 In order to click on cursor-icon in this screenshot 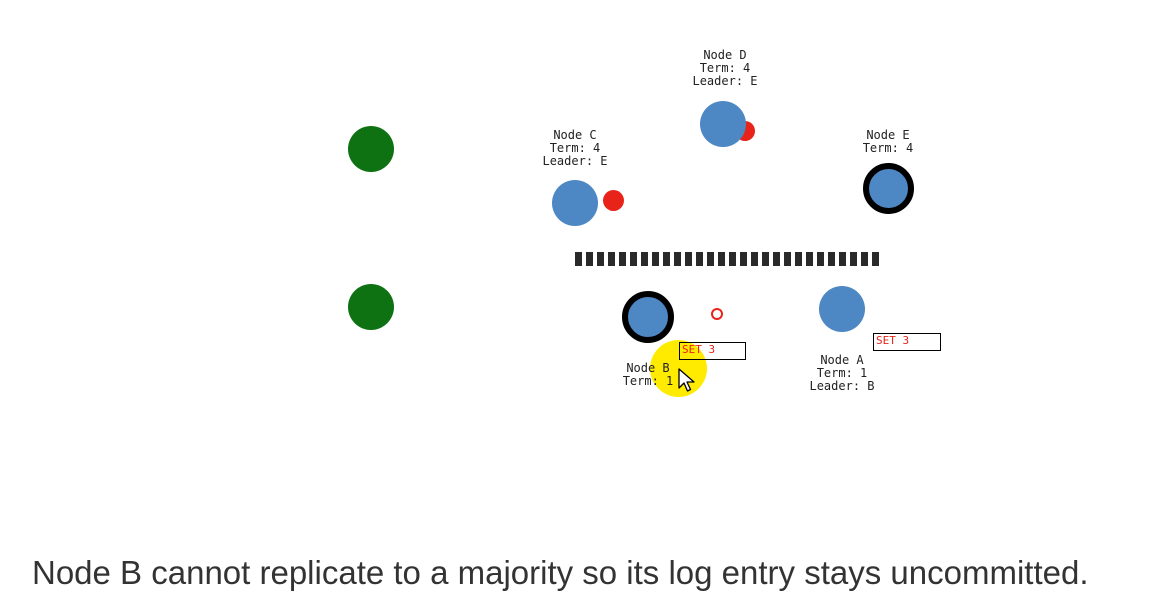, I will do `click(686, 380)`.